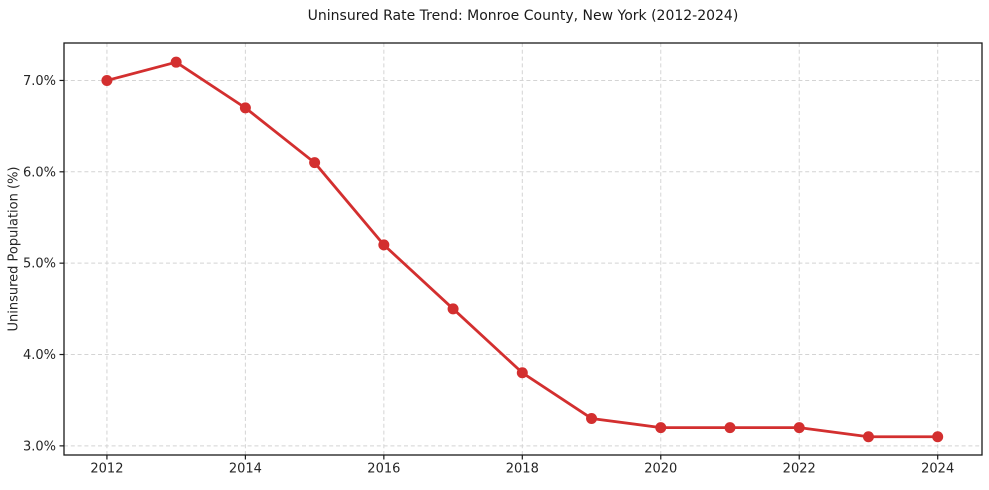 The width and height of the screenshot is (989, 490). I want to click on x-tick-label: 2016, so click(383, 469).